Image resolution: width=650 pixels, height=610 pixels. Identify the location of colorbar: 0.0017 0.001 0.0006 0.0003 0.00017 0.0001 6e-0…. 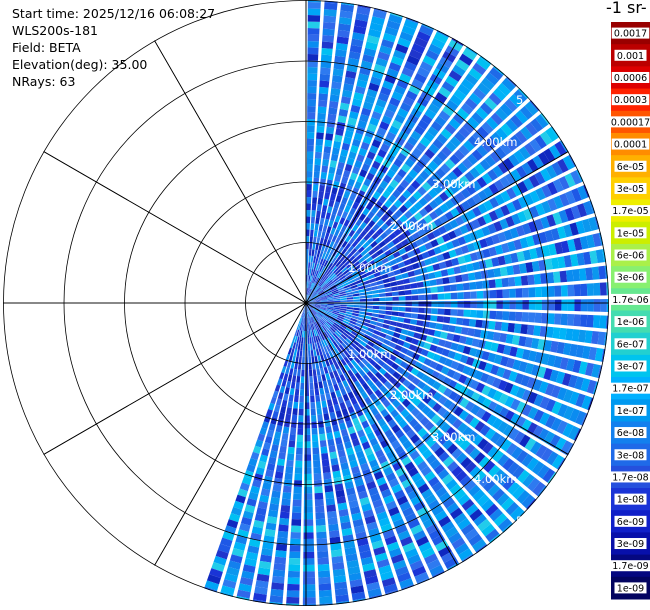
(629, 311).